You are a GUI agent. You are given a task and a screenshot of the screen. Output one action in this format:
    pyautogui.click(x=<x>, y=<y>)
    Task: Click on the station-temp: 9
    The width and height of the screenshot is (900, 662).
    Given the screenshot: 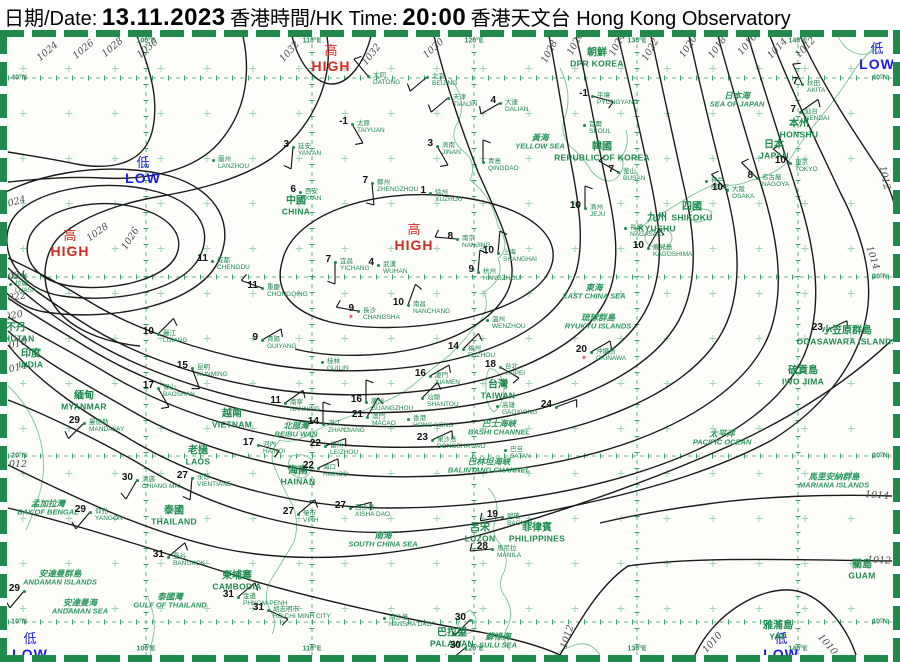 What is the action you would take?
    pyautogui.click(x=255, y=337)
    